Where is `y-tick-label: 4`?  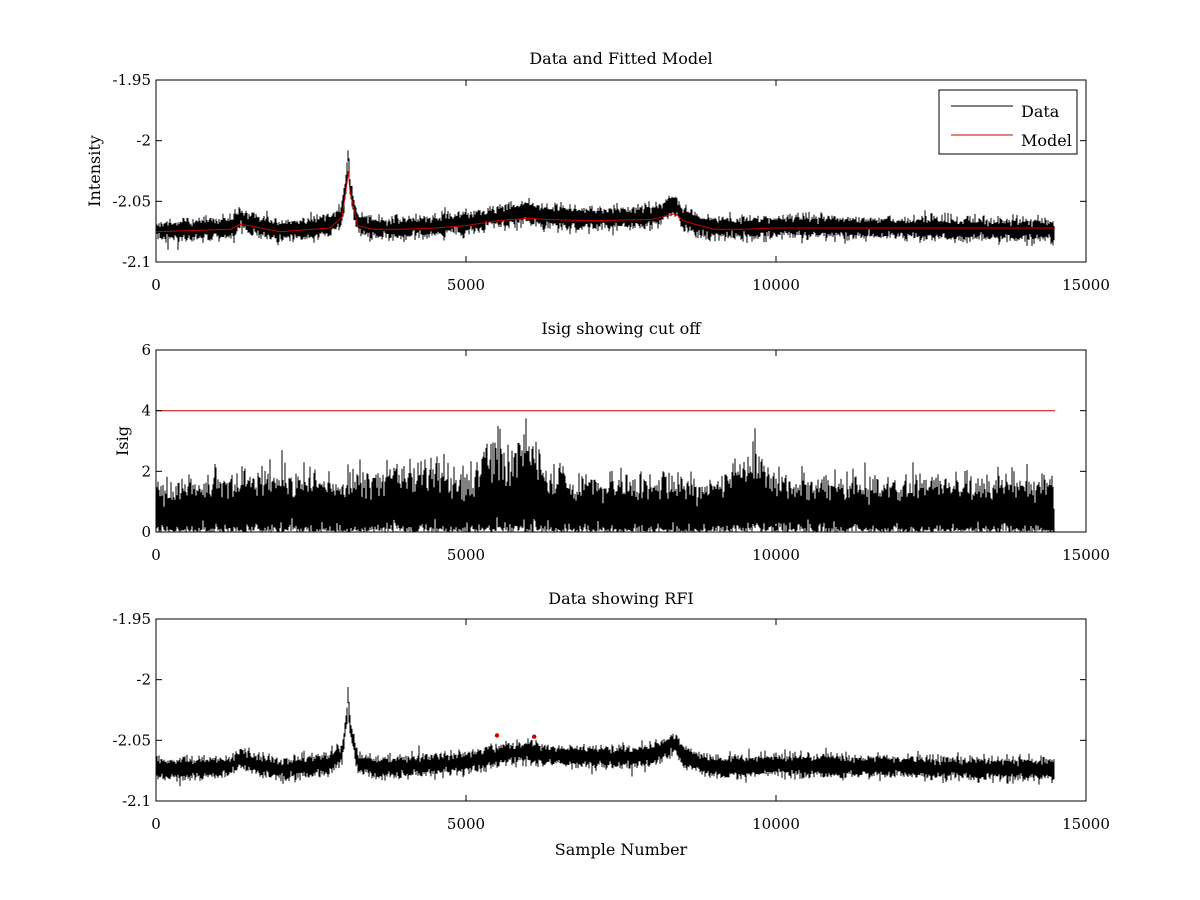 y-tick-label: 4 is located at coordinates (146, 411).